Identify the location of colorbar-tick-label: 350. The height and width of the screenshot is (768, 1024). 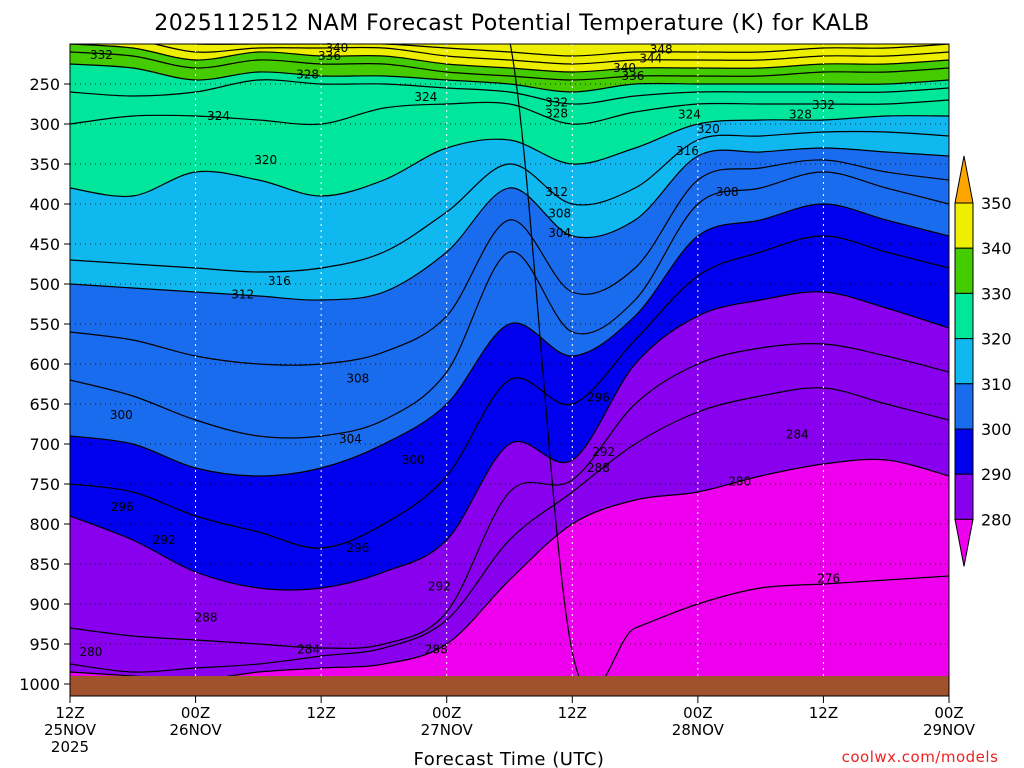
(996, 203).